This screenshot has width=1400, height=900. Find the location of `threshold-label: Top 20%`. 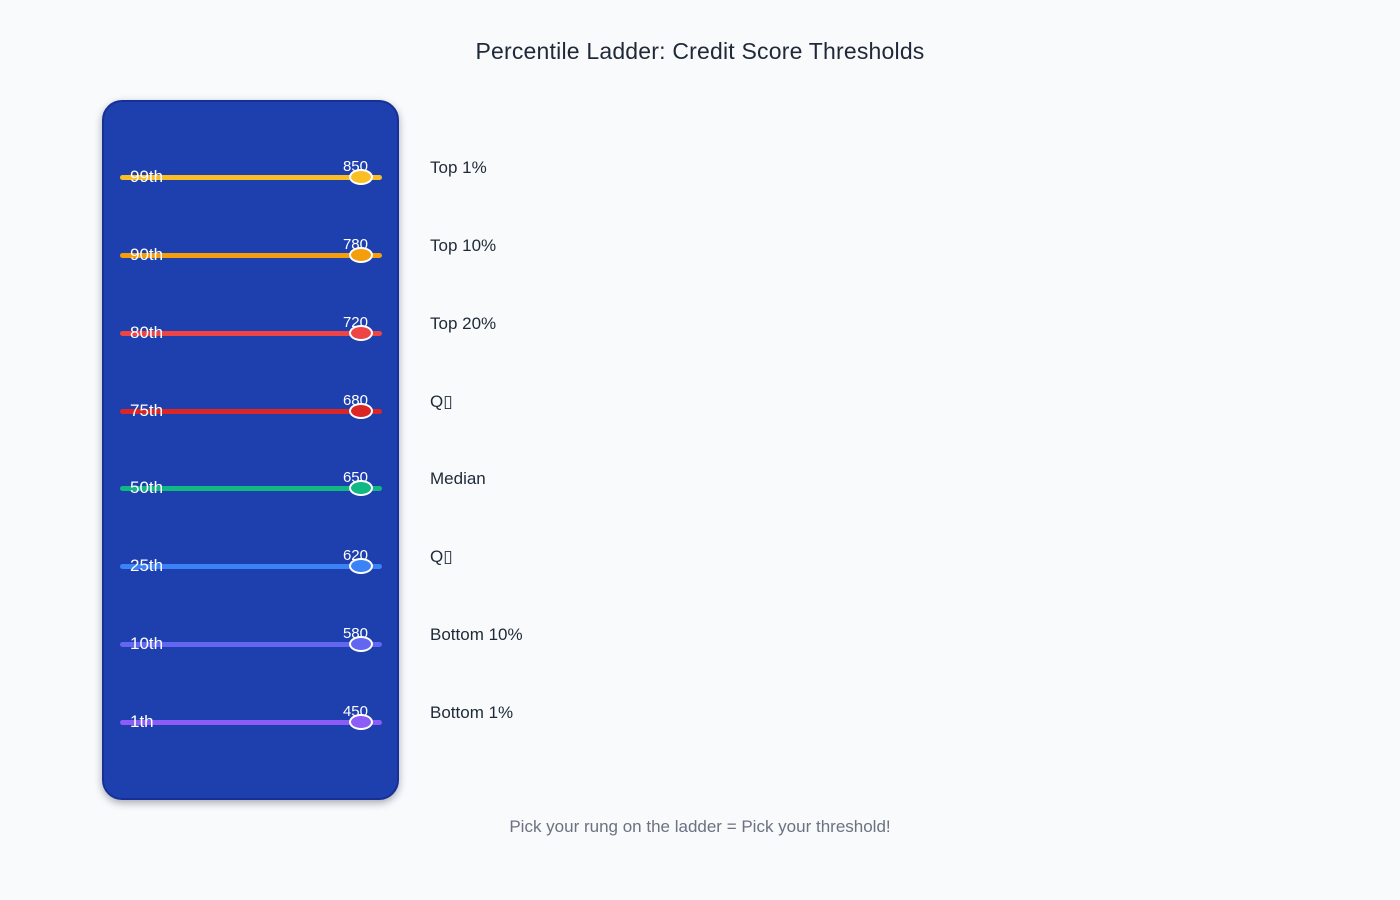

threshold-label: Top 20% is located at coordinates (463, 323).